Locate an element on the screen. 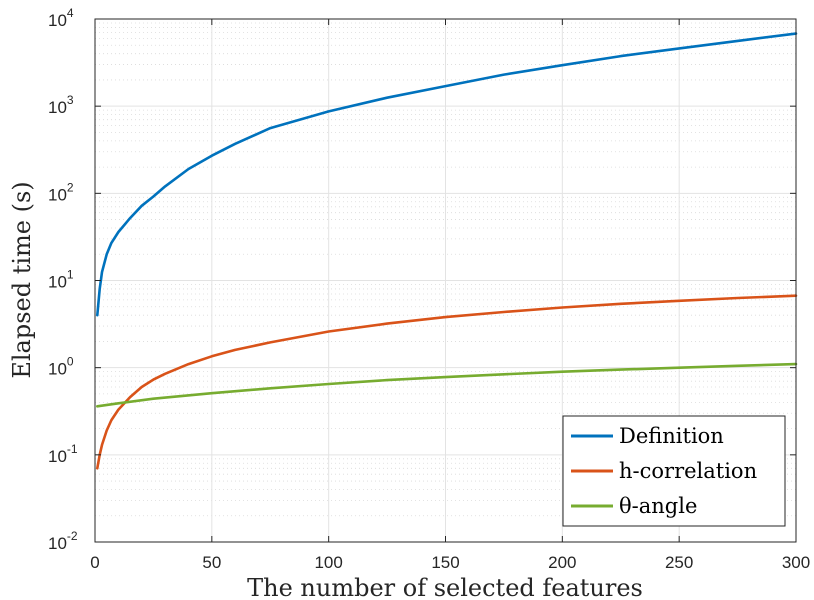 Image resolution: width=814 pixels, height=600 pixels. y-tick-label: 10² is located at coordinates (61, 192).